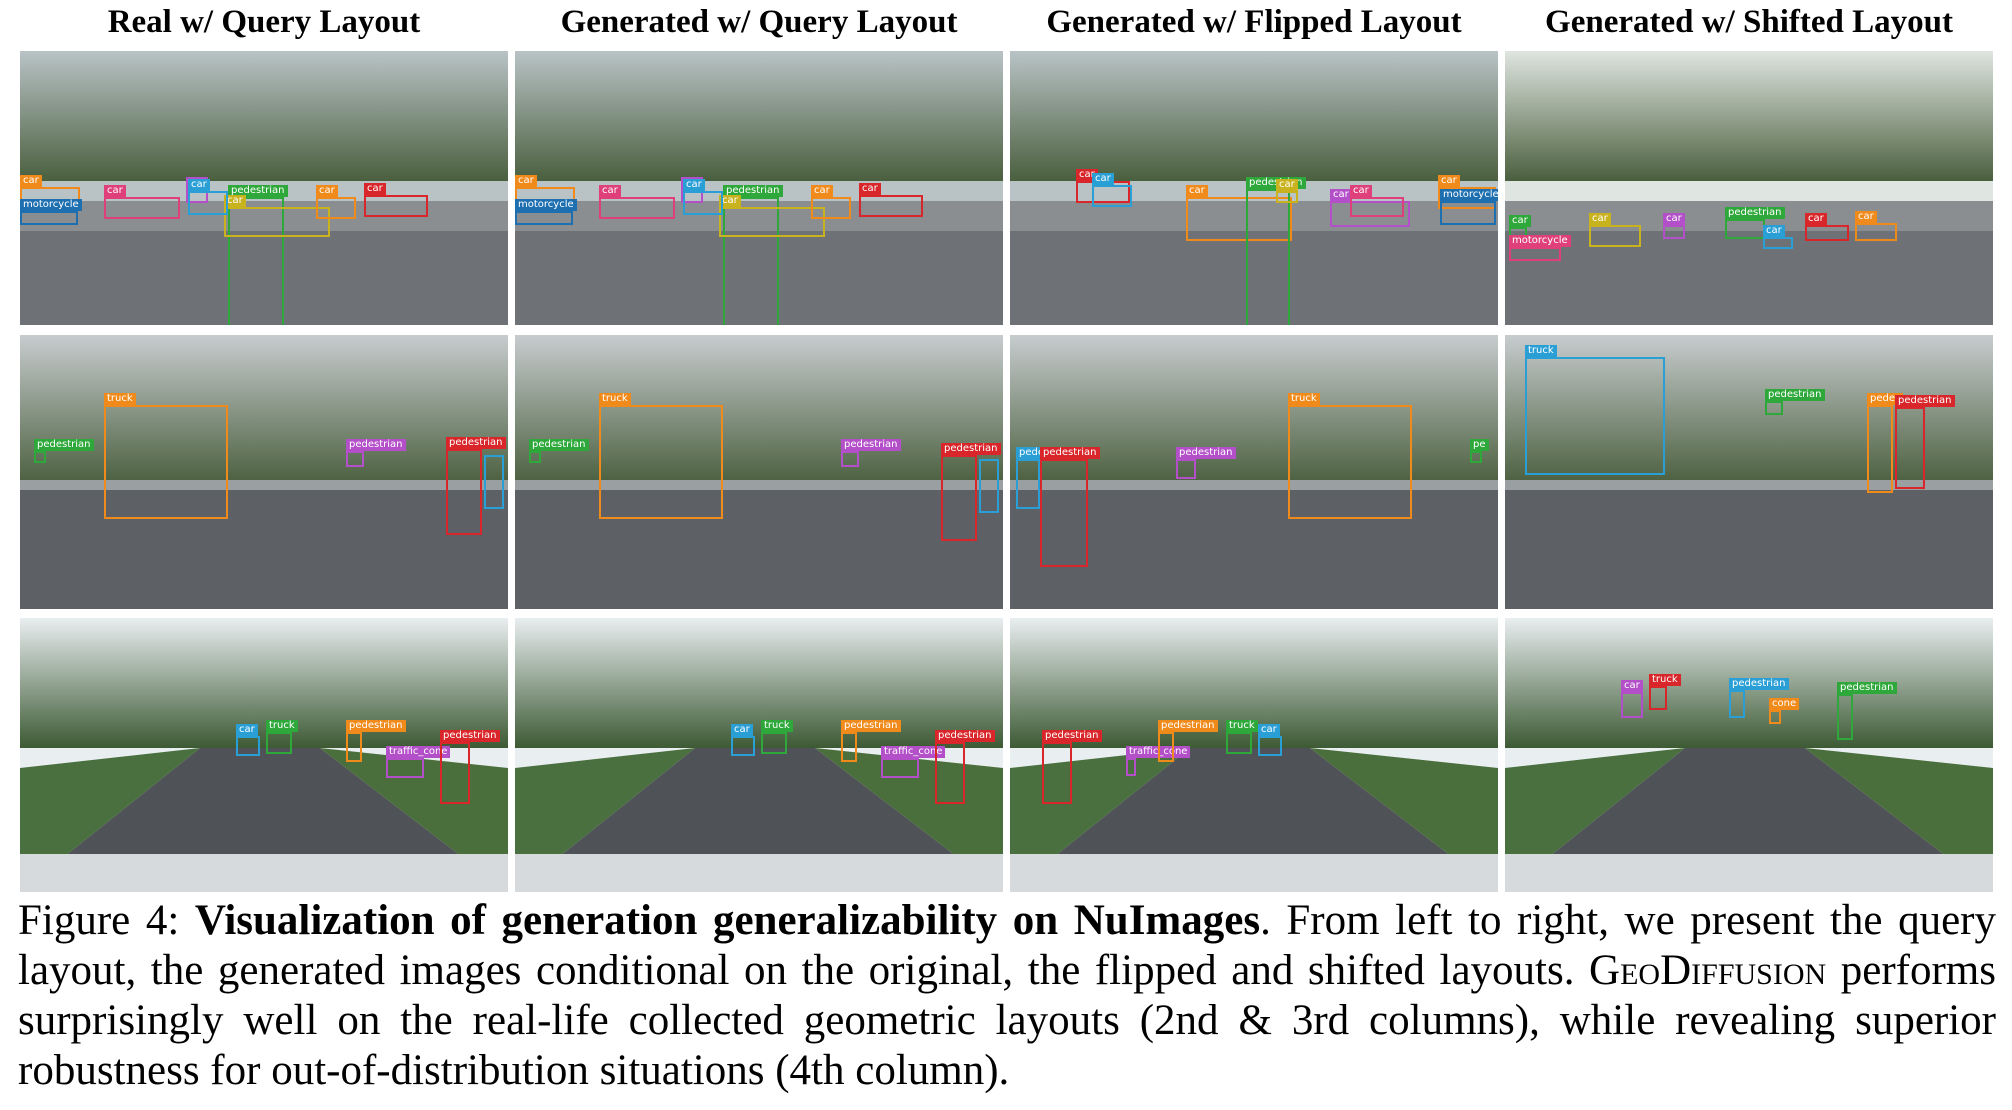 The width and height of the screenshot is (2012, 1110). Describe the element at coordinates (759, 755) in the screenshot. I see `image-panel-r3-c2: car truck pedestrian traffic_cone pedestrian` at that location.